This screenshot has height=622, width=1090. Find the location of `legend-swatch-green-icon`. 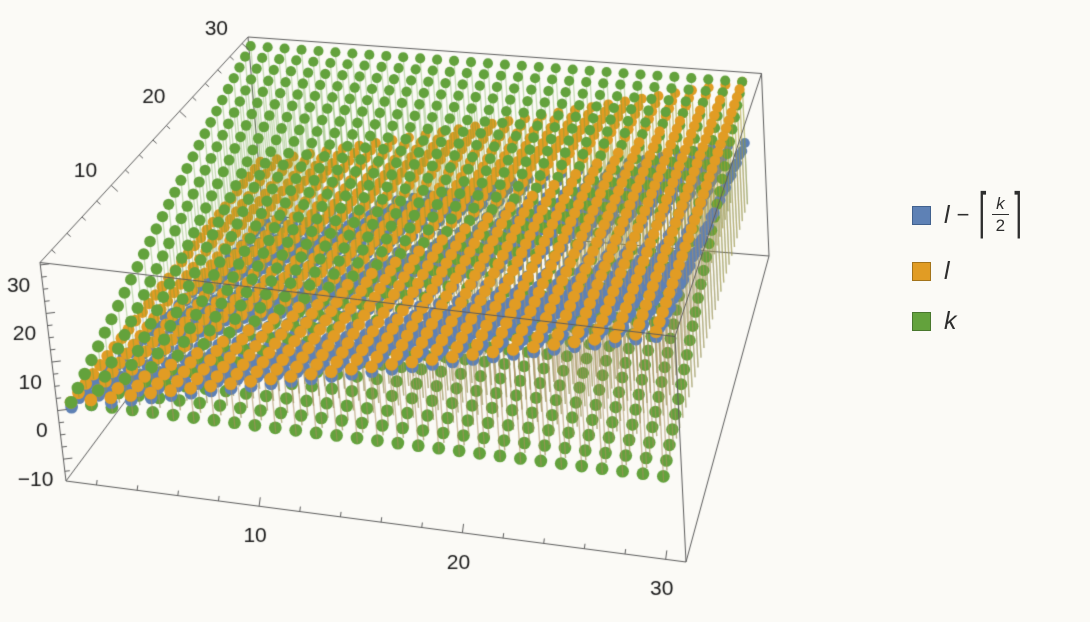

legend-swatch-green-icon is located at coordinates (921, 321).